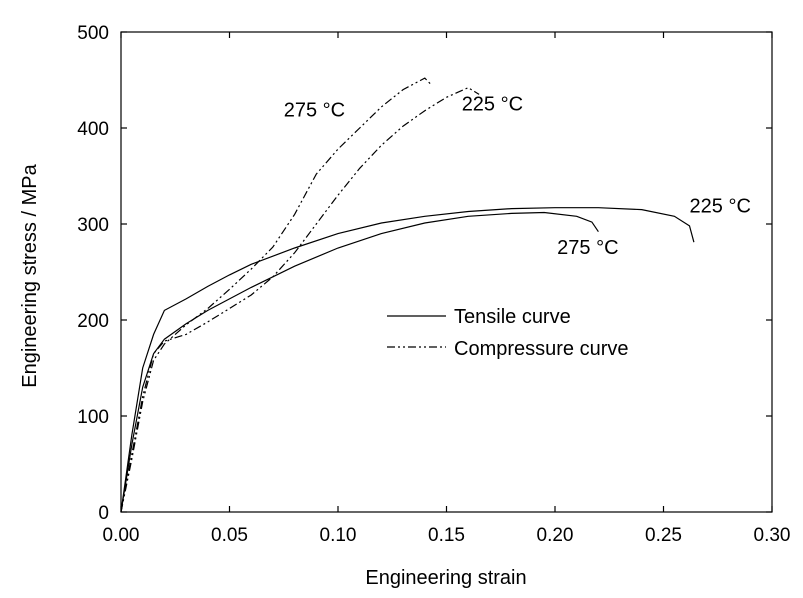  What do you see at coordinates (93, 129) in the screenshot?
I see `y-tick-label-4: 400` at bounding box center [93, 129].